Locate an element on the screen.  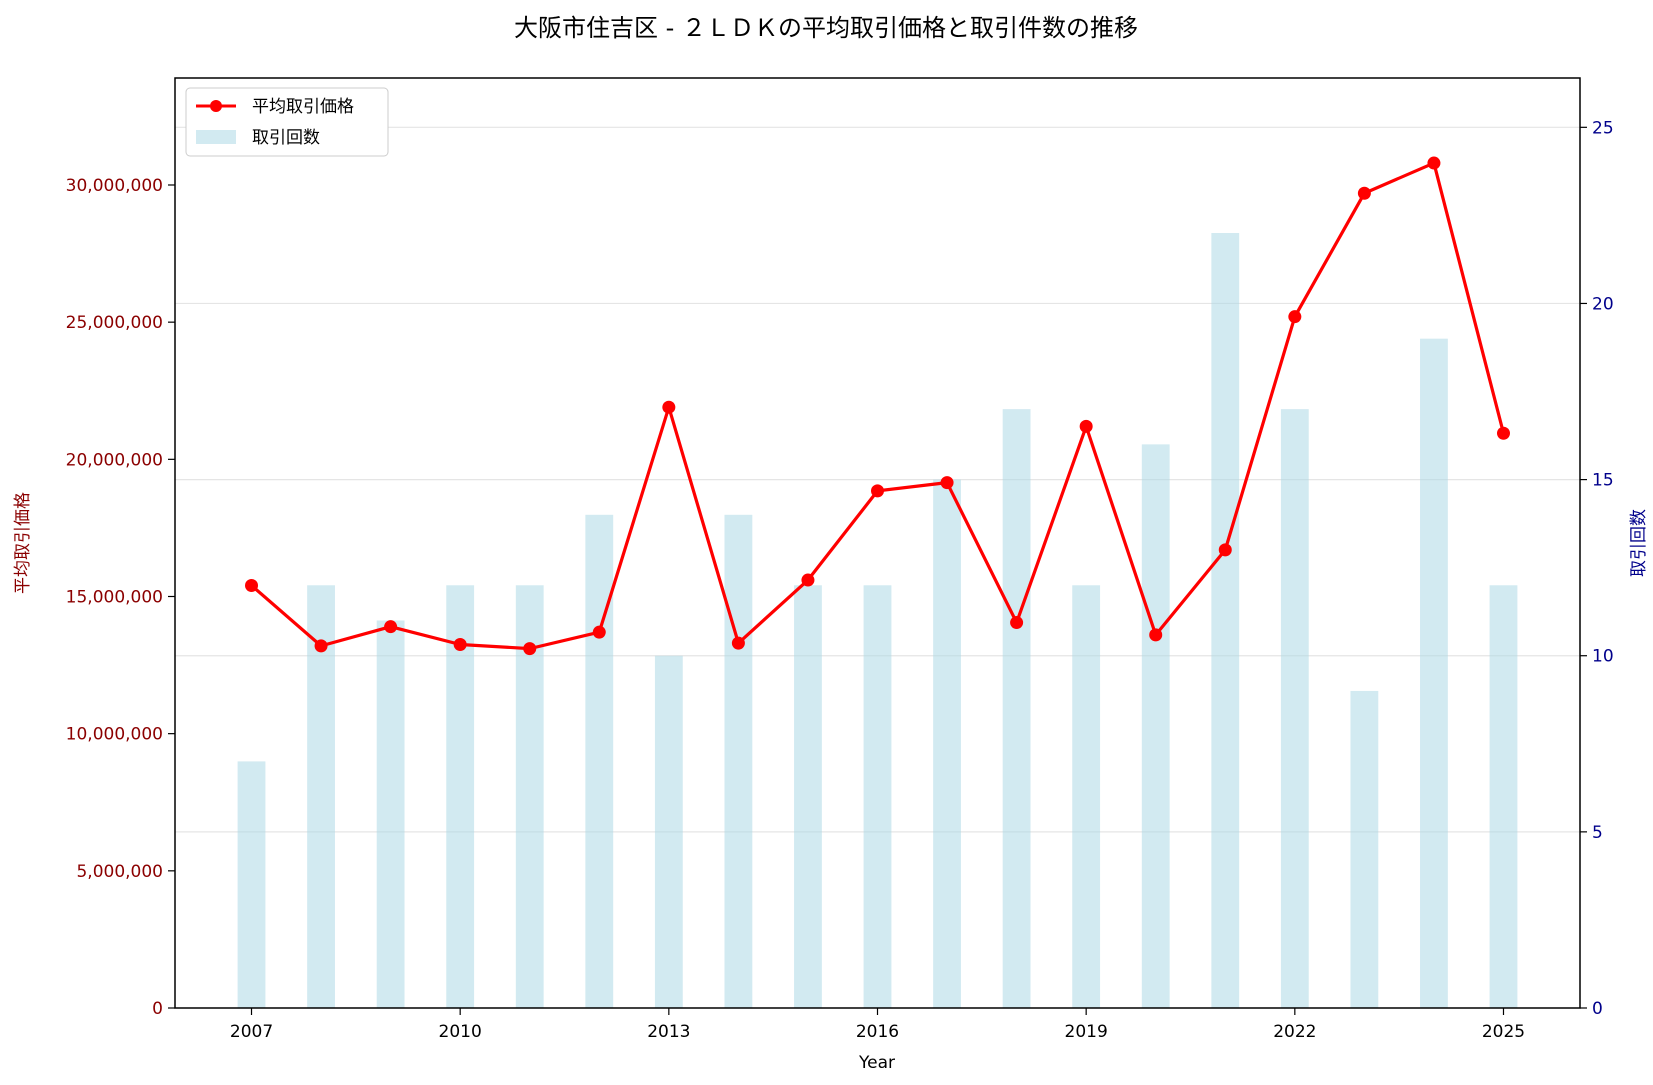
y-left-tick-label-5: 25,000,000 is located at coordinates (114, 323).